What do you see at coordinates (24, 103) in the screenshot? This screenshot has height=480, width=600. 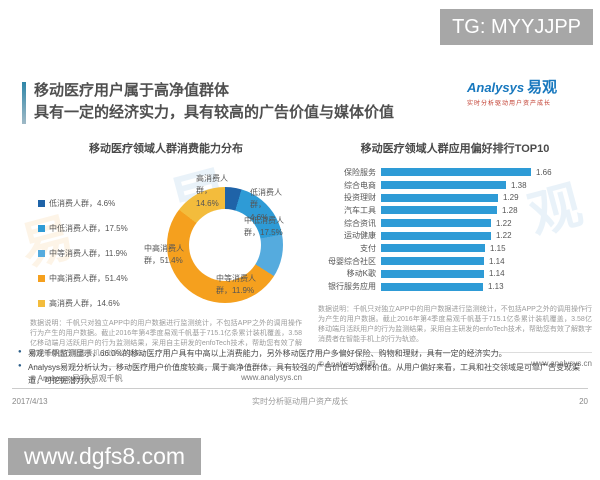 I see `title-accent-bar` at bounding box center [24, 103].